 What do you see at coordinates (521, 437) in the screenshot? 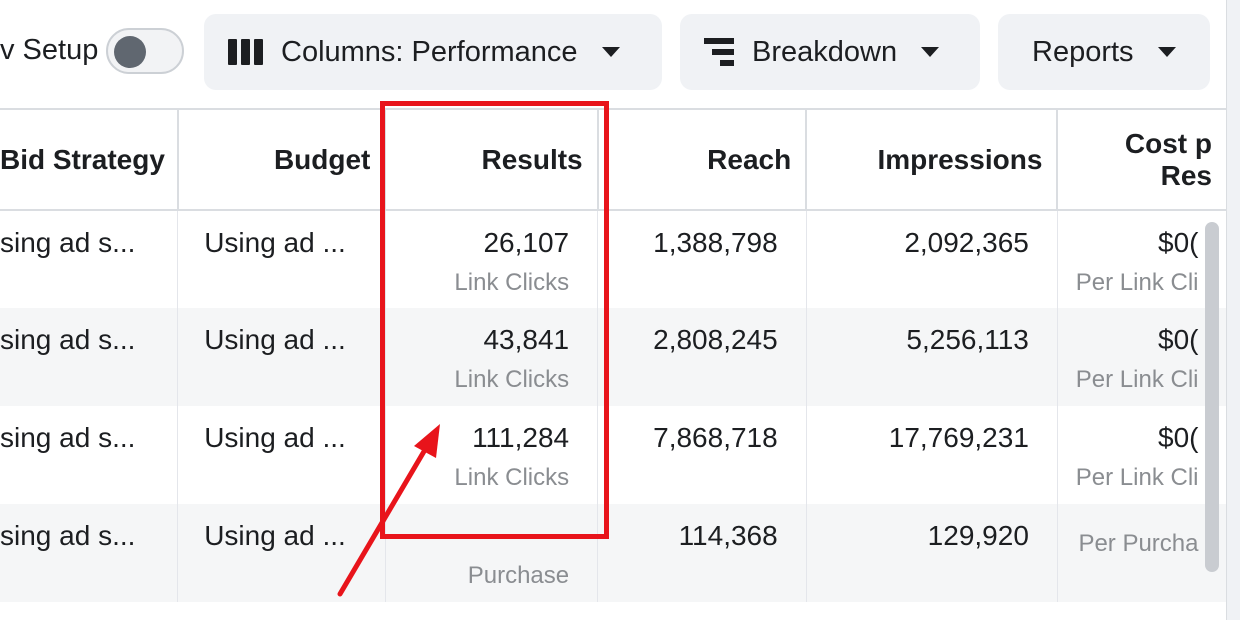
I see `results-value: 111,284` at bounding box center [521, 437].